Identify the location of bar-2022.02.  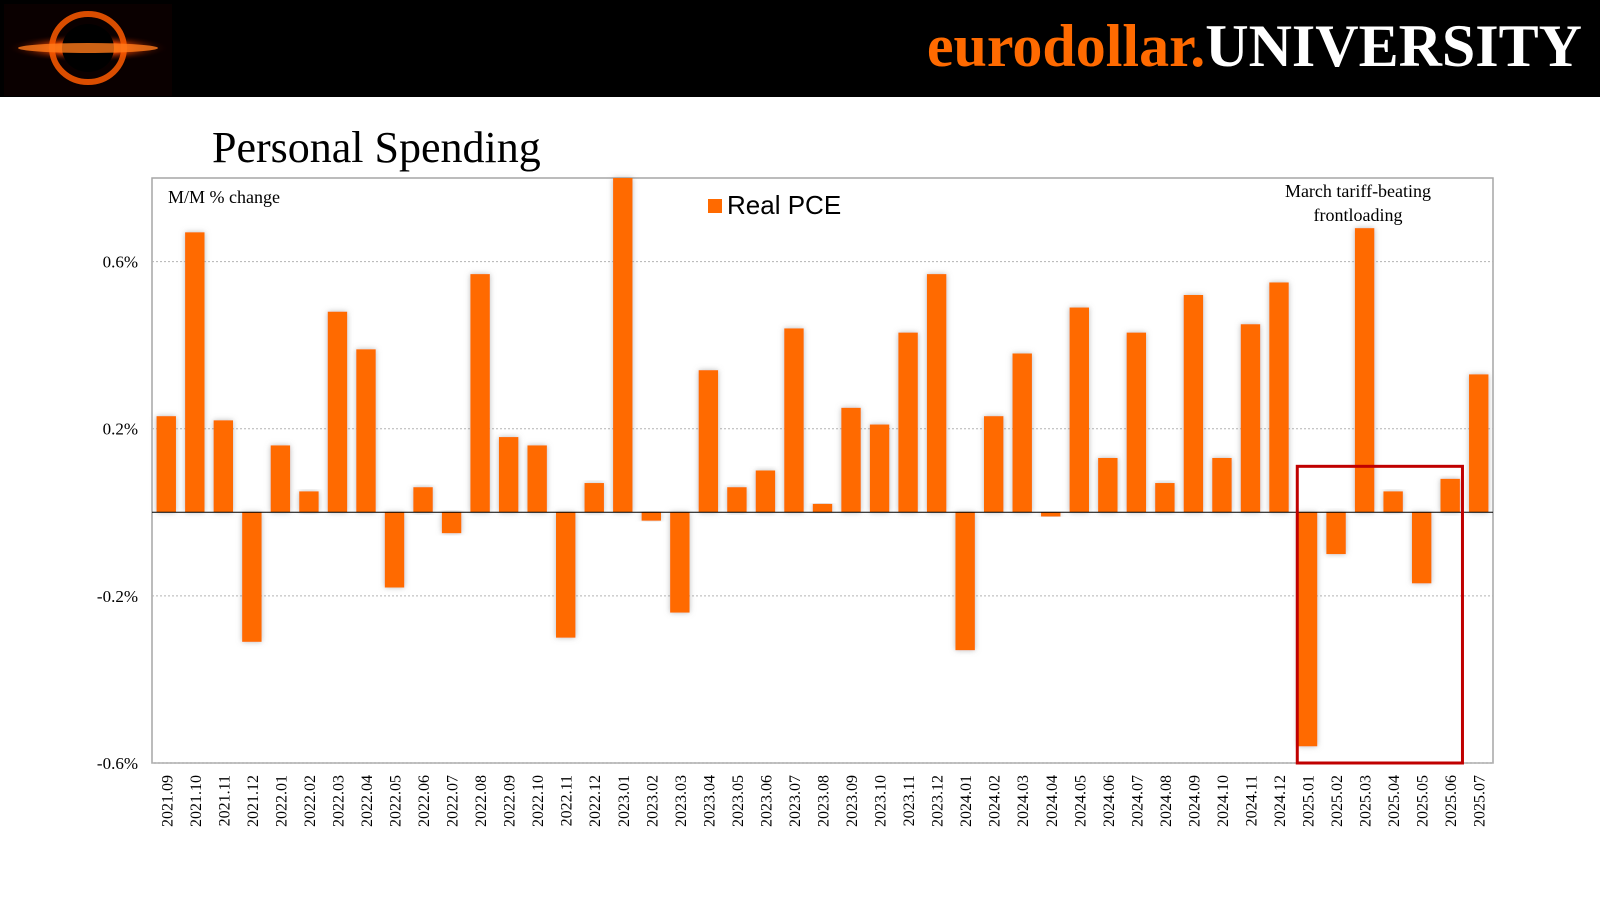
(309, 502).